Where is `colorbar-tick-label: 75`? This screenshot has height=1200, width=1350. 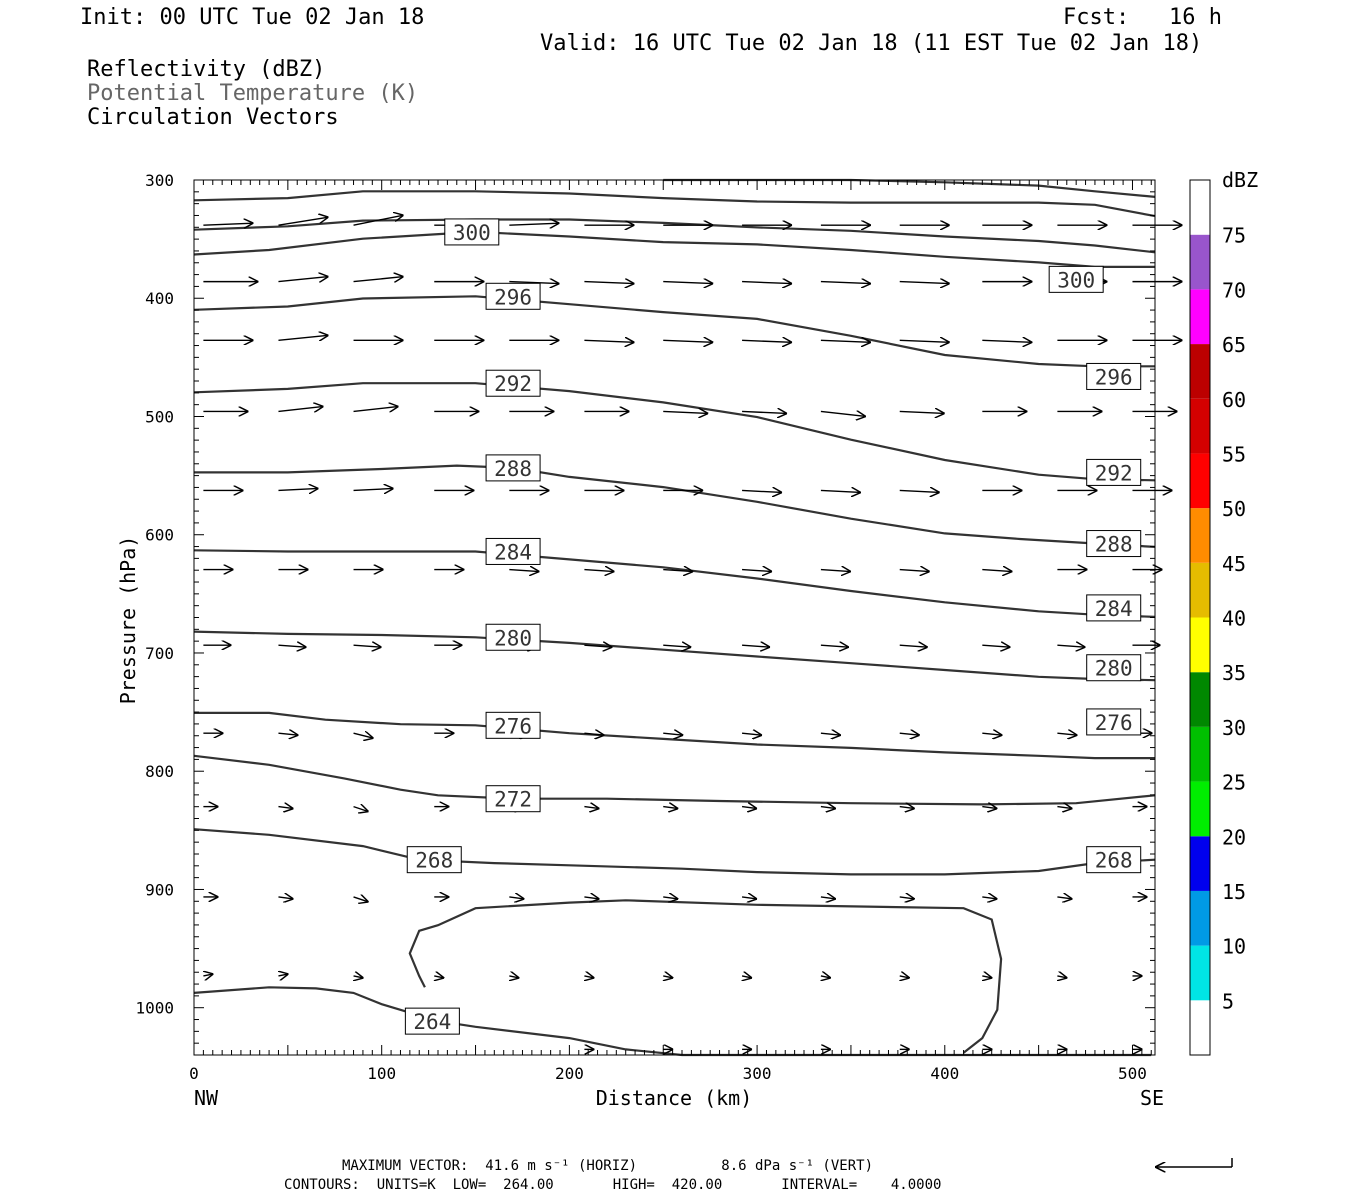
colorbar-tick-label: 75 is located at coordinates (1234, 236).